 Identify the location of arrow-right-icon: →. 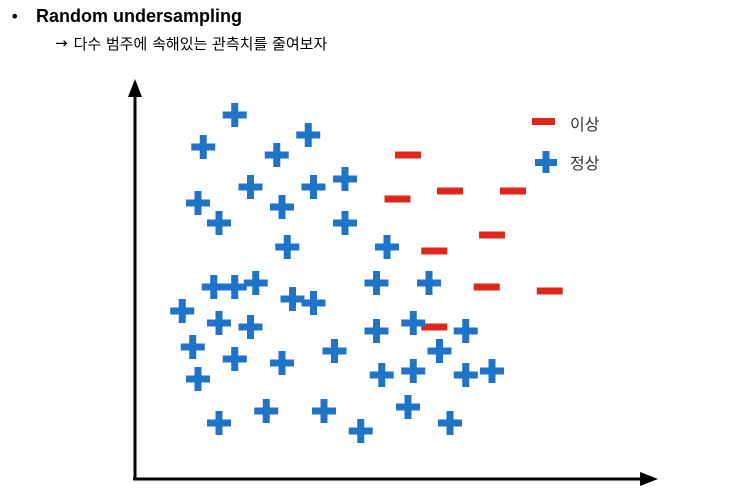
(61, 43).